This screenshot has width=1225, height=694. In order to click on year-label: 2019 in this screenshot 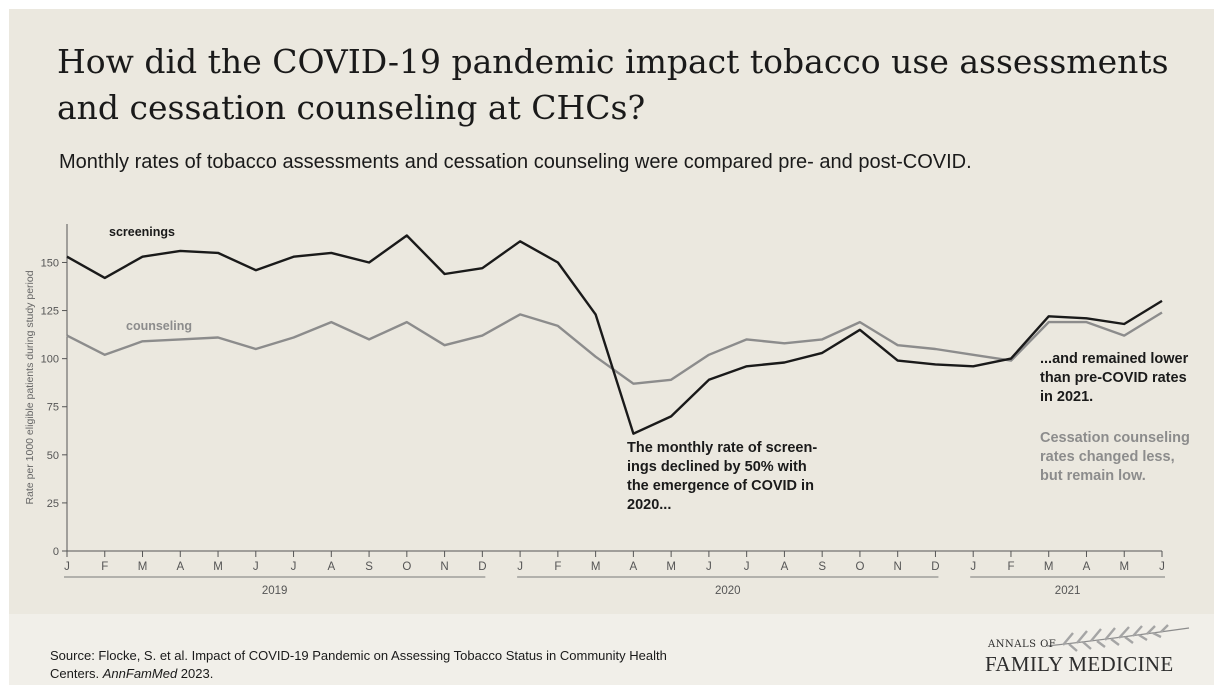, I will do `click(275, 591)`.